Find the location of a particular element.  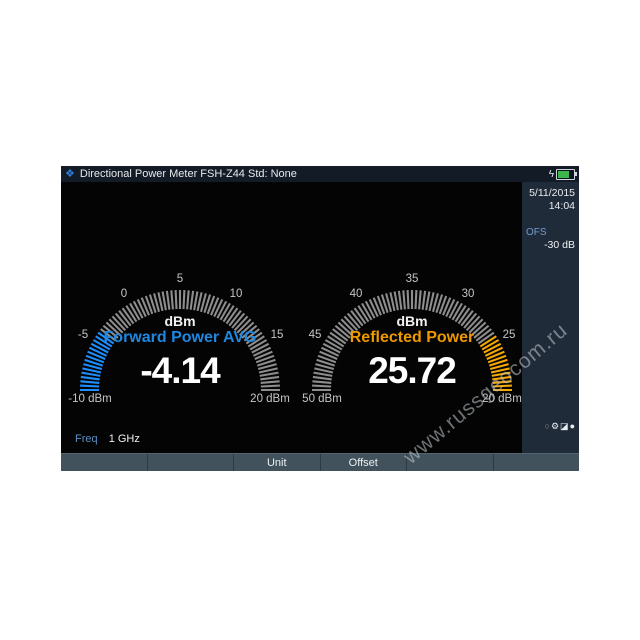

half-square-icon: ◪ is located at coordinates (564, 426).